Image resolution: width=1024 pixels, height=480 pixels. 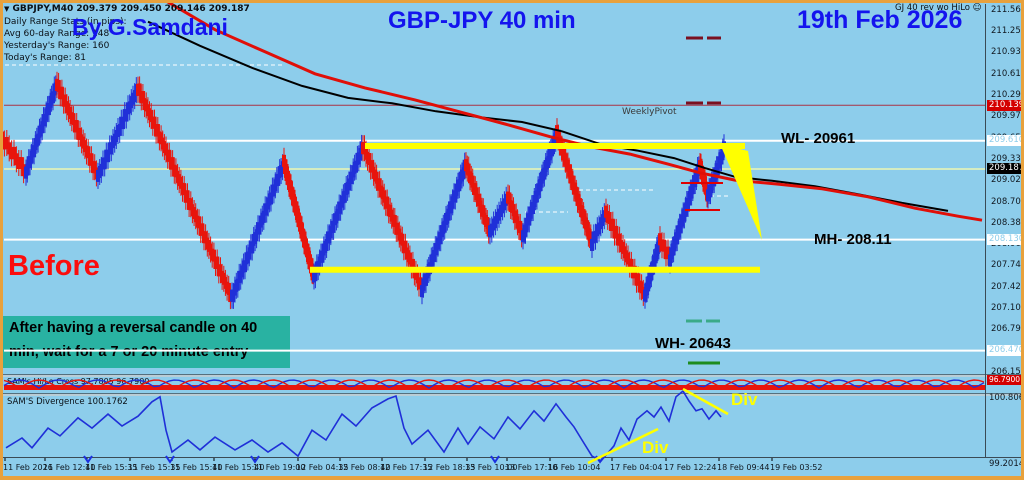 What do you see at coordinates (57, 46) in the screenshot?
I see `stats-row-yesterday: Yesterday's Range: 160` at bounding box center [57, 46].